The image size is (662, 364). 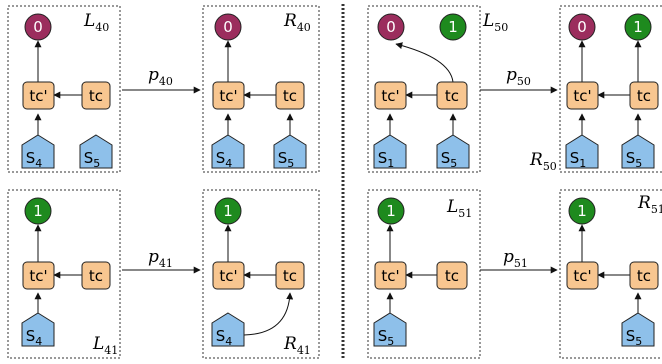 I want to click on panel-L50, so click(x=424, y=89).